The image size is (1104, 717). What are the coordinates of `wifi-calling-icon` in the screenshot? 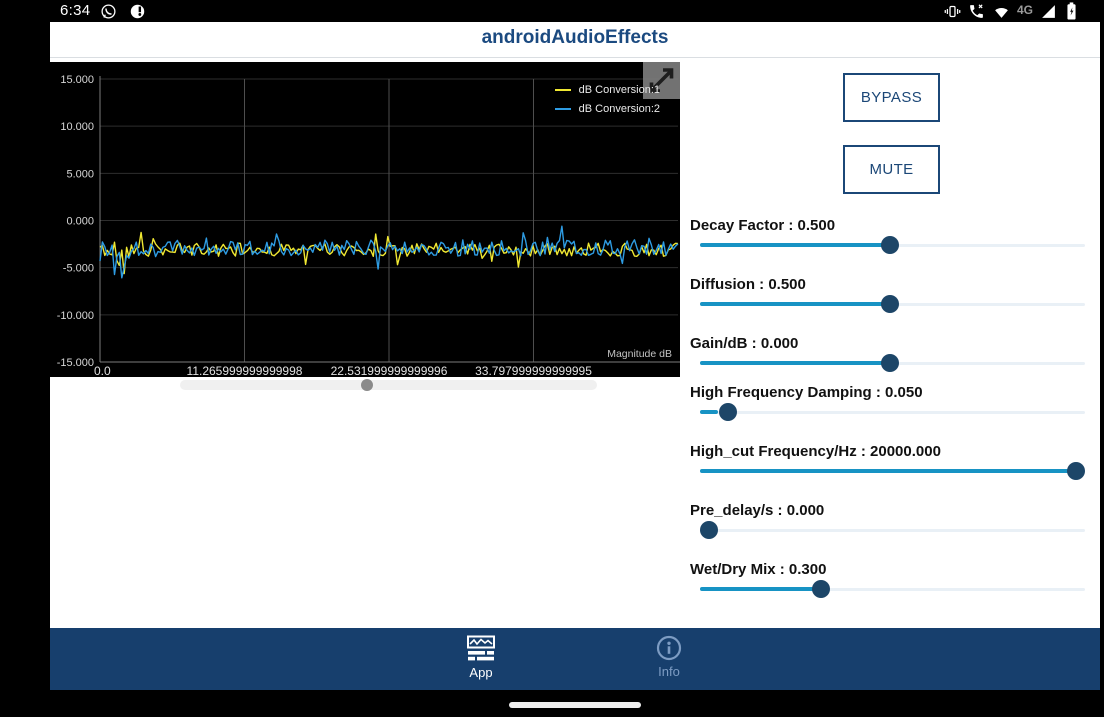 It's located at (976, 11).